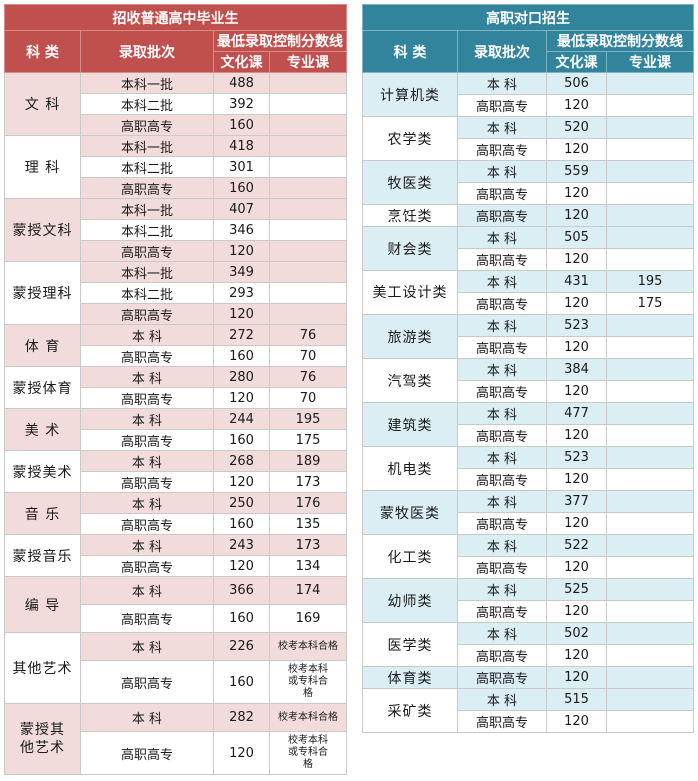 This screenshot has width=698, height=781. I want to click on table-row: 幼师类本 科 525, so click(528, 600).